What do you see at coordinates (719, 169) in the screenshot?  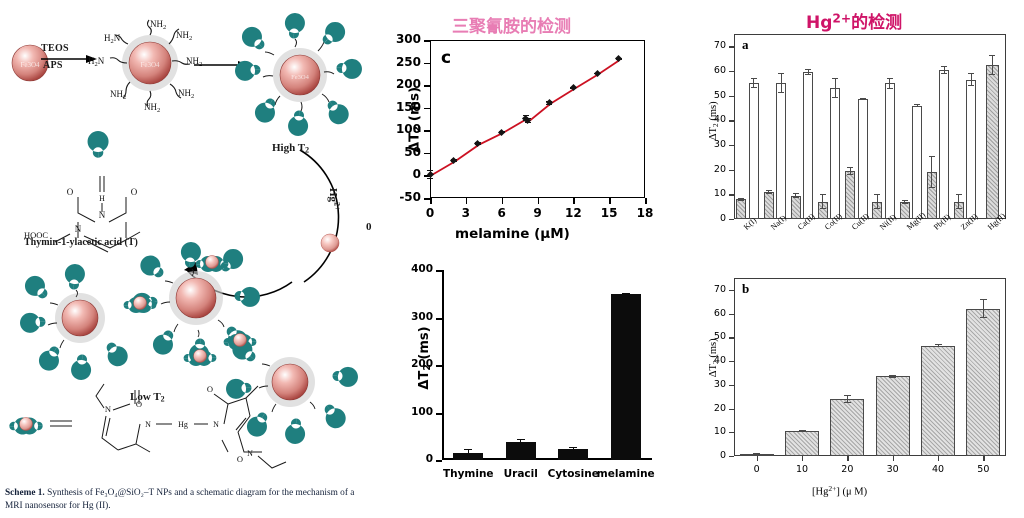 I see `y-tick-label: 20` at bounding box center [719, 169].